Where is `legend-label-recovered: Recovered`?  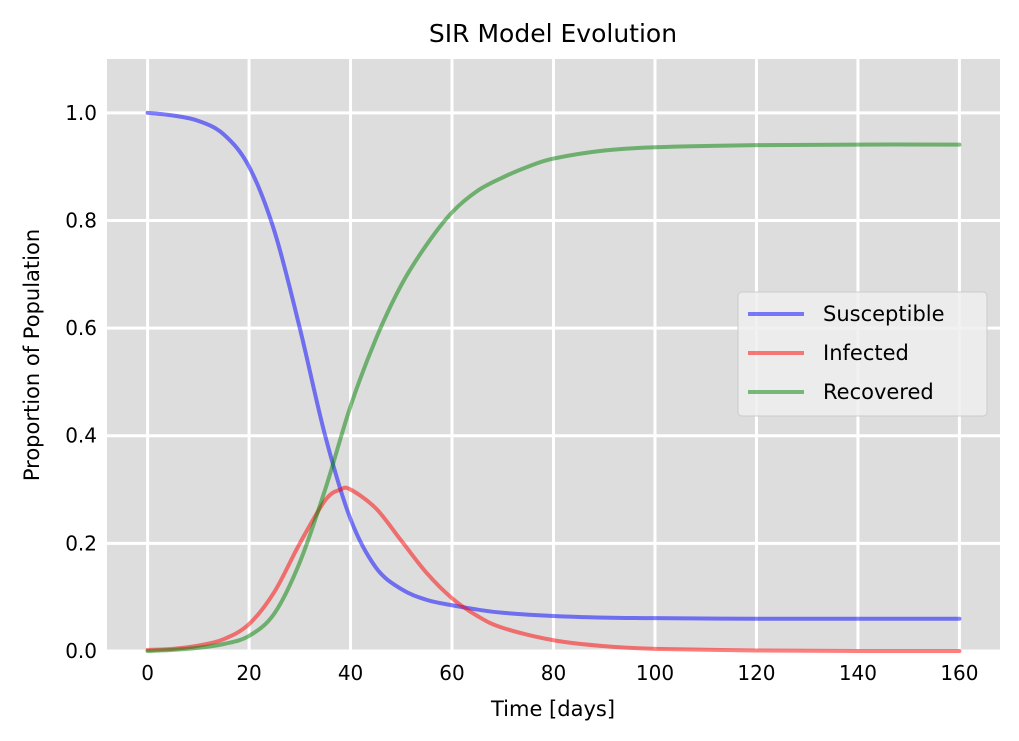 legend-label-recovered: Recovered is located at coordinates (878, 392).